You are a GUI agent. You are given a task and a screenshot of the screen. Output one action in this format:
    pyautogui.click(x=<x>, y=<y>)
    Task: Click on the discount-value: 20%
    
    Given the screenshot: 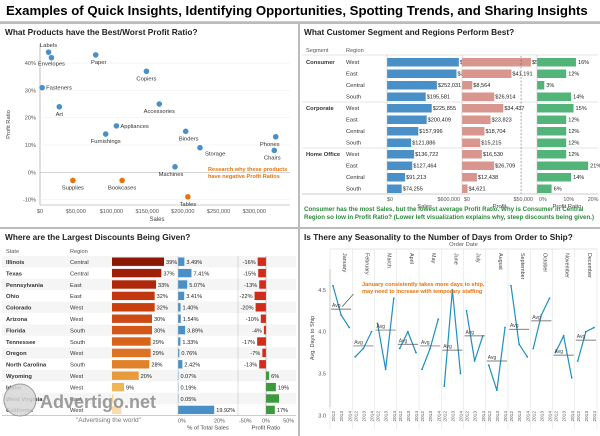 What is the action you would take?
    pyautogui.click(x=146, y=377)
    